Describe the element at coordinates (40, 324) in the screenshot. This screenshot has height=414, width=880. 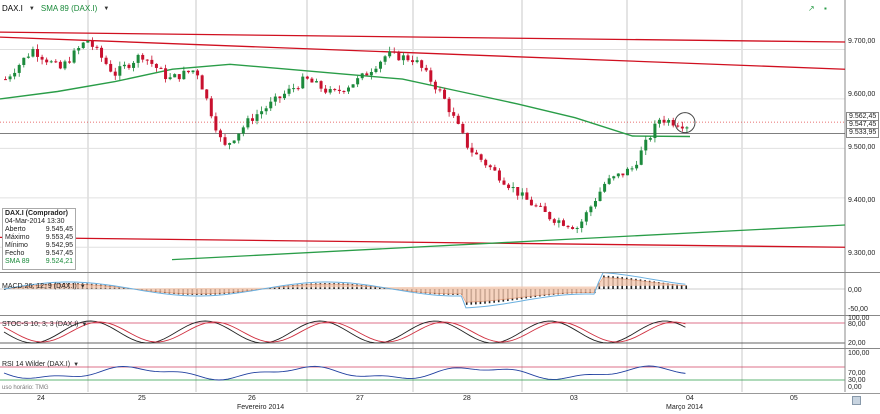
I see `stoch-label: STOC-S 10; 3; 3 (DAX.I)` at that location.